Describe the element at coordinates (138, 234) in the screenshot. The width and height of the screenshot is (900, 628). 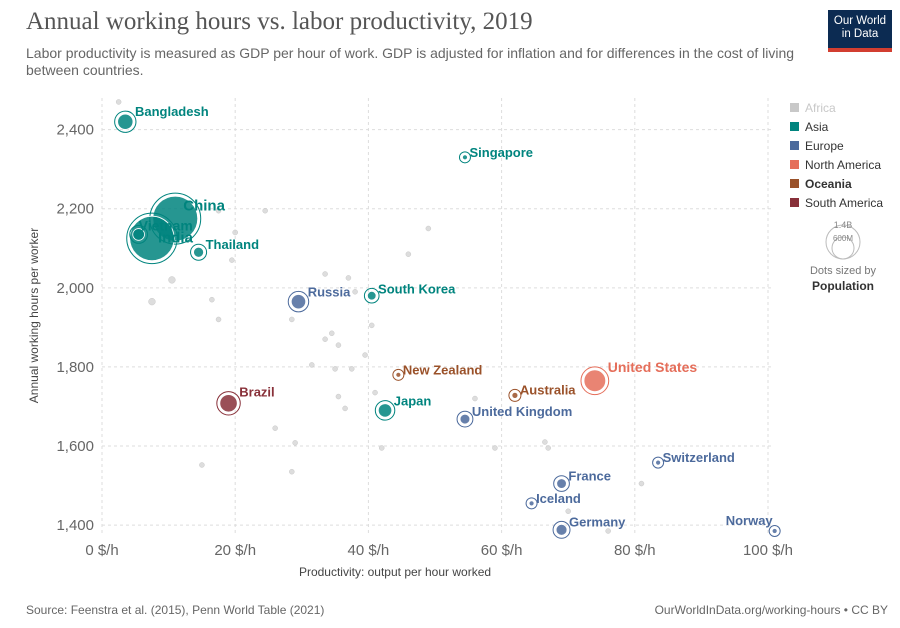
I see `data-point-vietnam` at that location.